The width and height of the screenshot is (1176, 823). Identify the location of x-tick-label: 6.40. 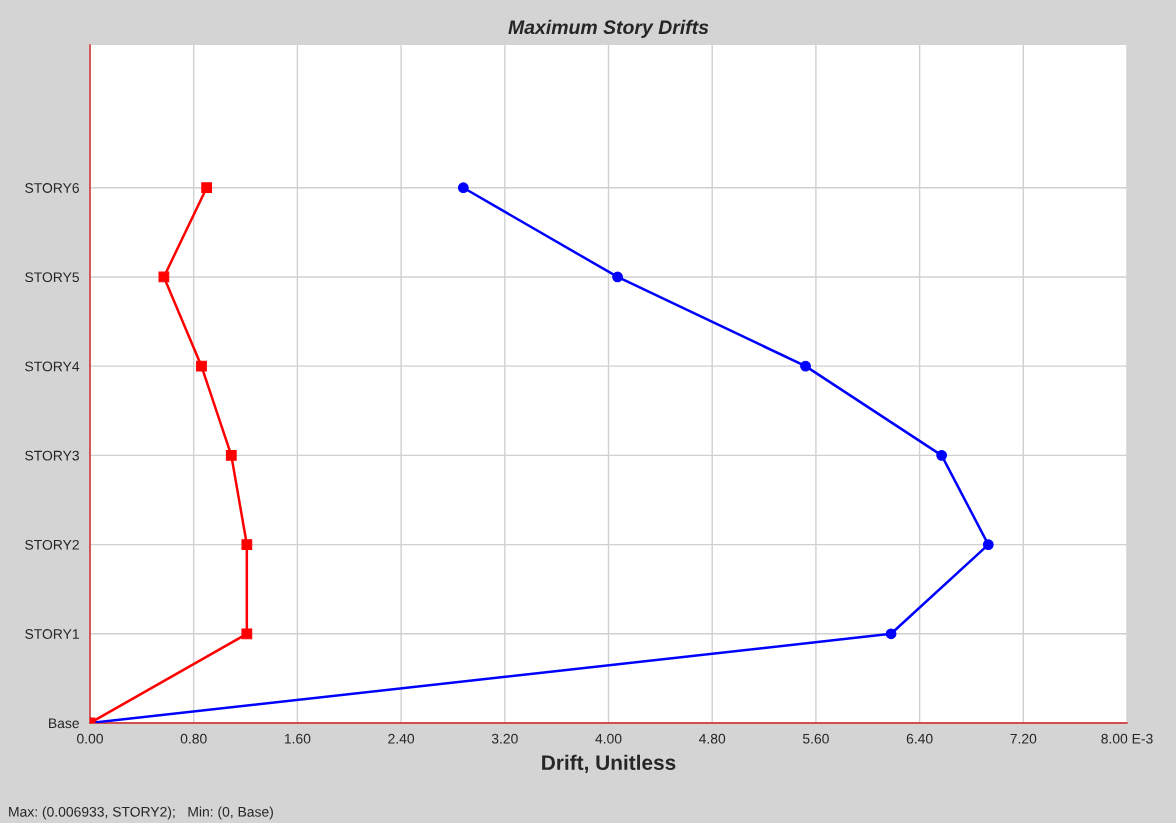
(919, 738).